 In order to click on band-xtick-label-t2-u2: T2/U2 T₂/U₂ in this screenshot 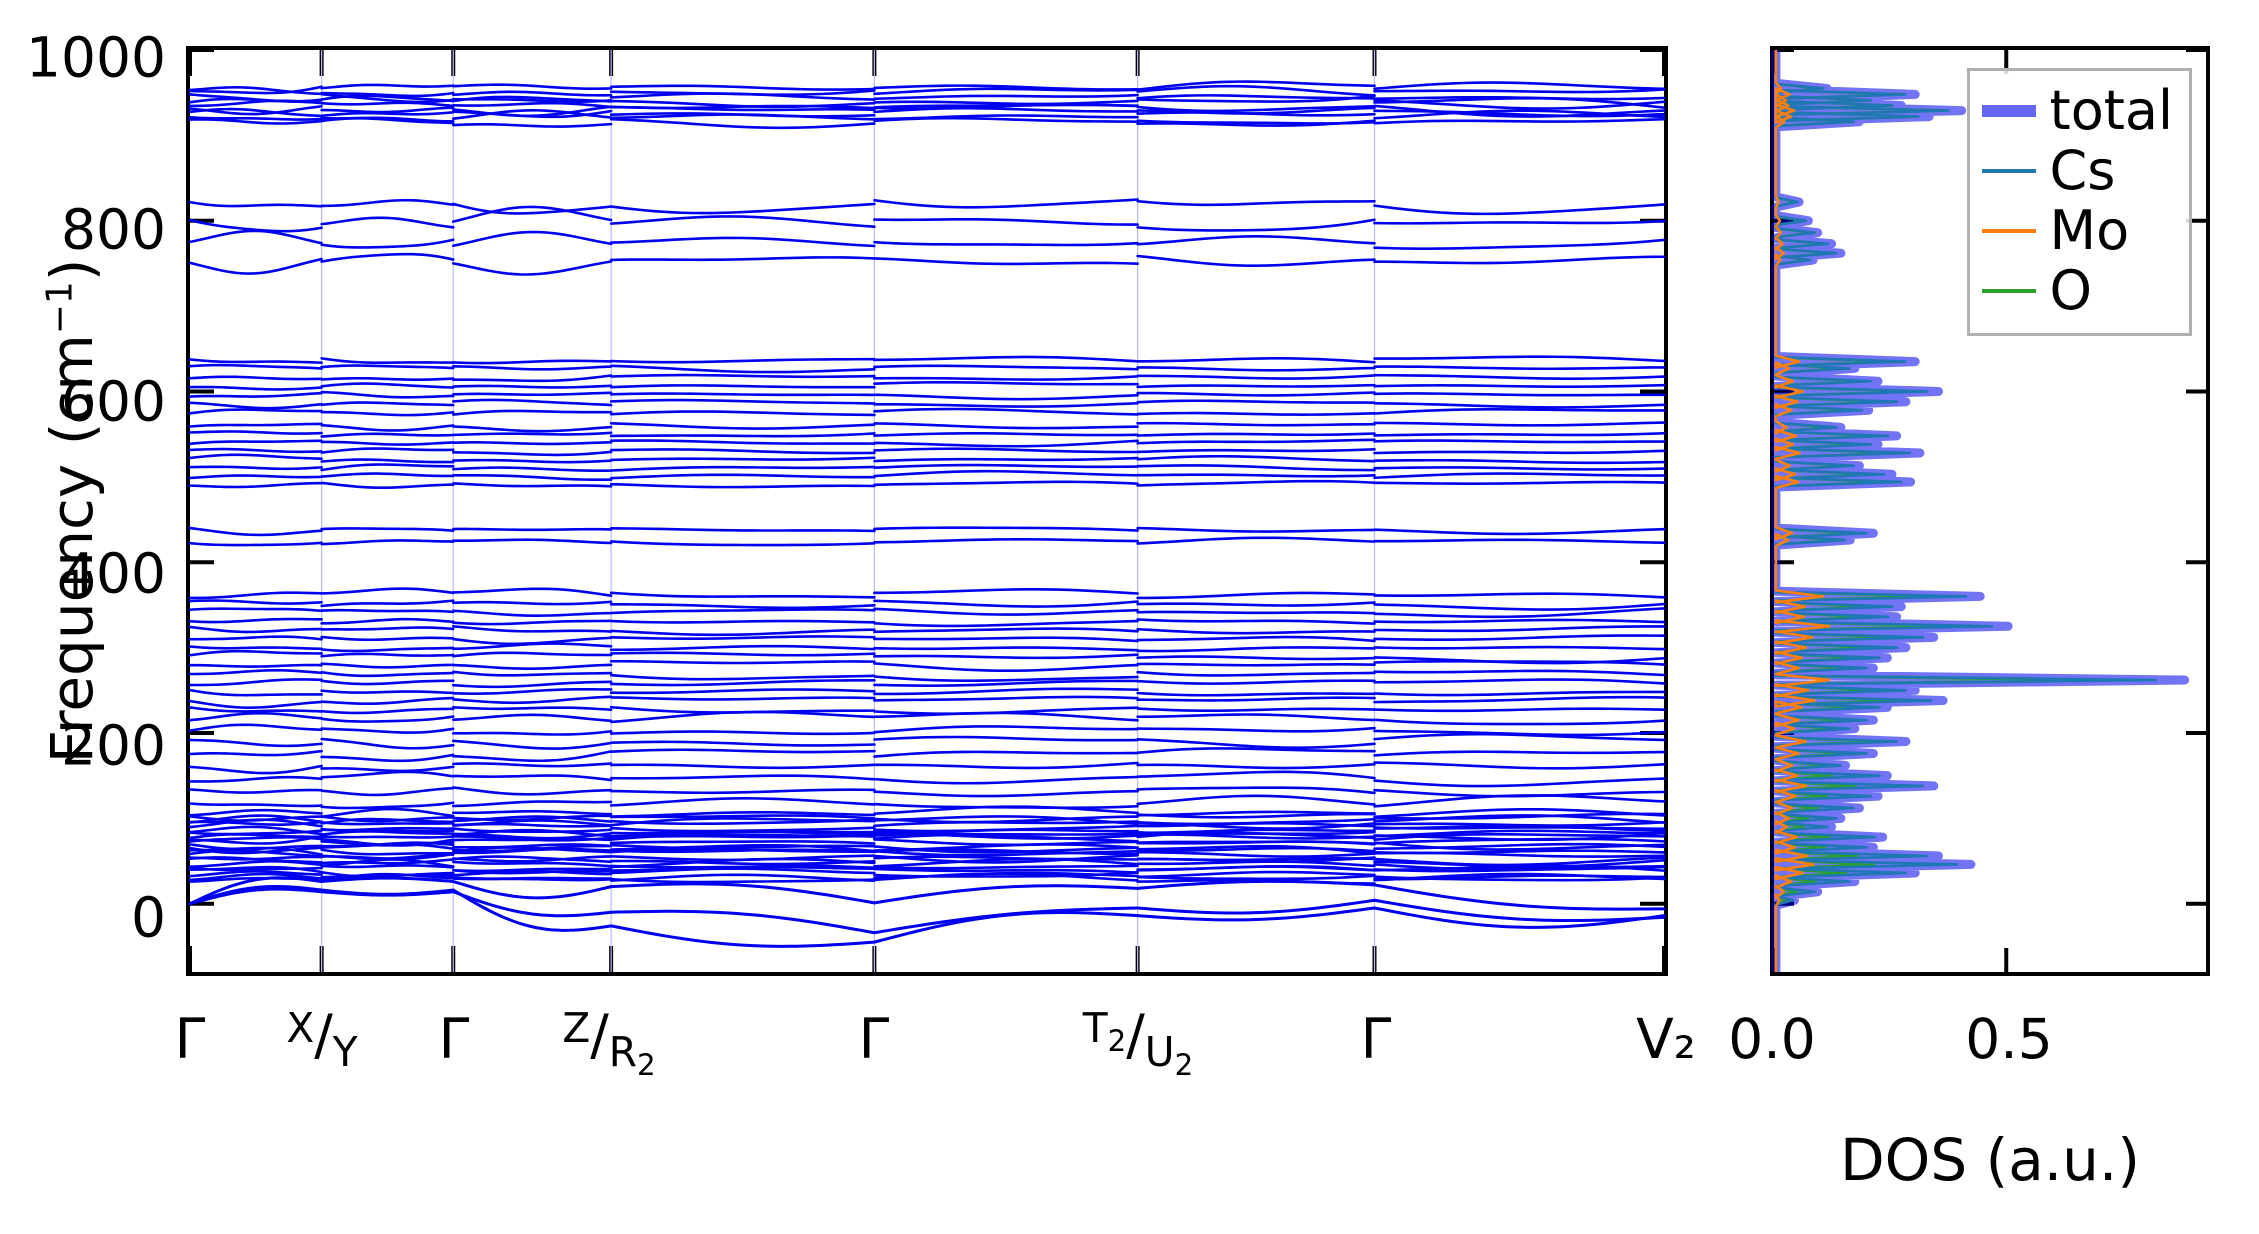, I will do `click(1138, 1043)`.